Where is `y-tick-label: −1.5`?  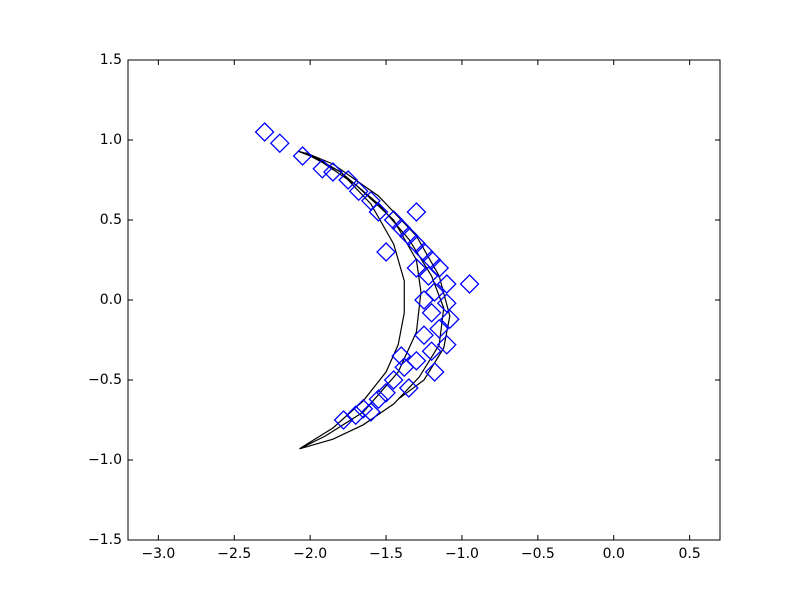
y-tick-label: −1.5 is located at coordinates (105, 540).